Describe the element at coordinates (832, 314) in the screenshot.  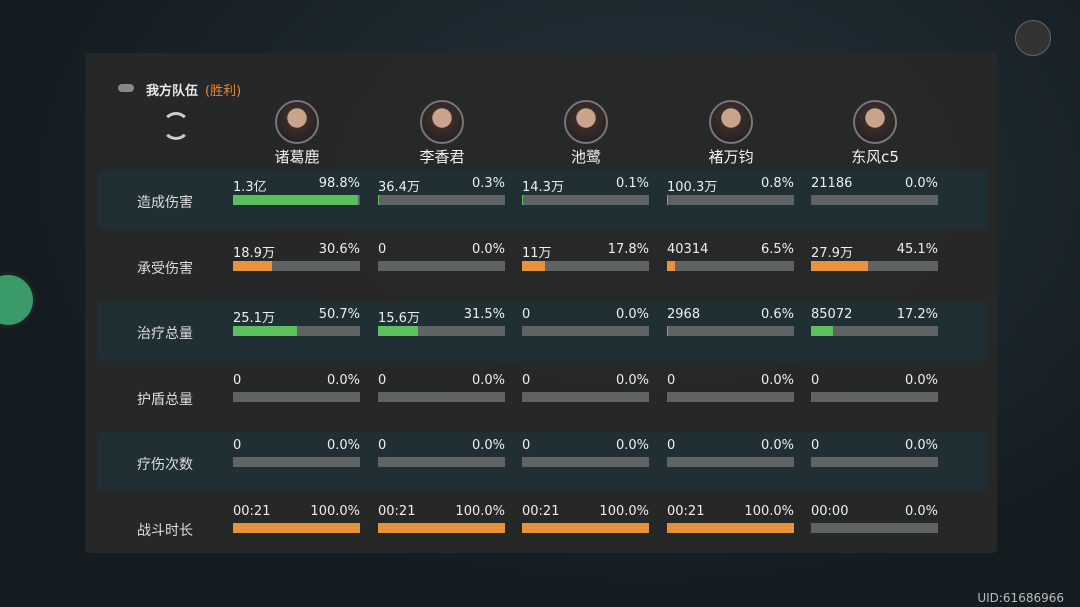
I see `cell-value: 85072` at that location.